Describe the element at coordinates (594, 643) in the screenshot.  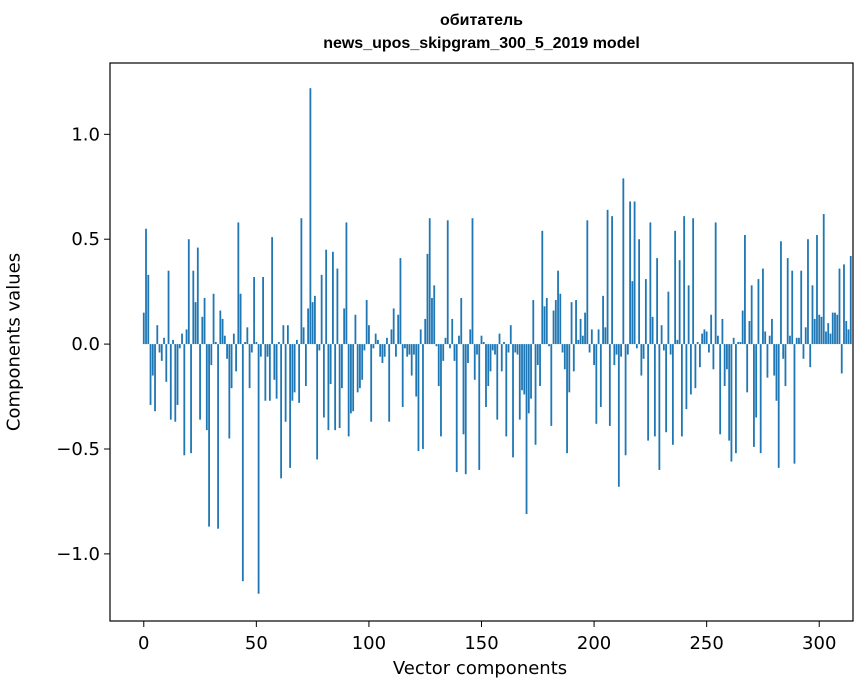
I see `x-tick-label: 200` at that location.